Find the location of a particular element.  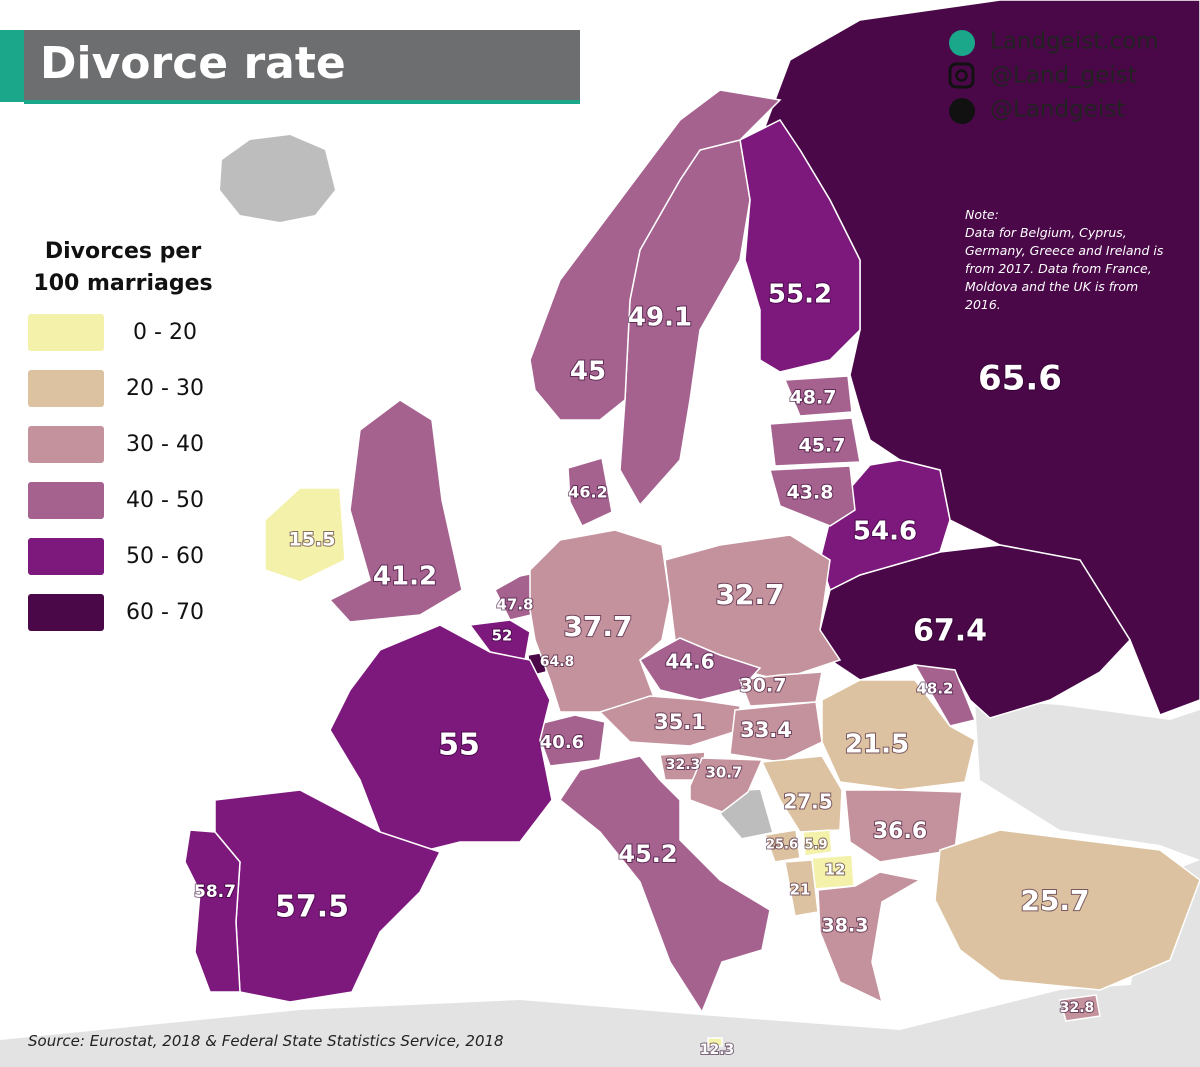

legend-label: 50 - 60 is located at coordinates (165, 556).